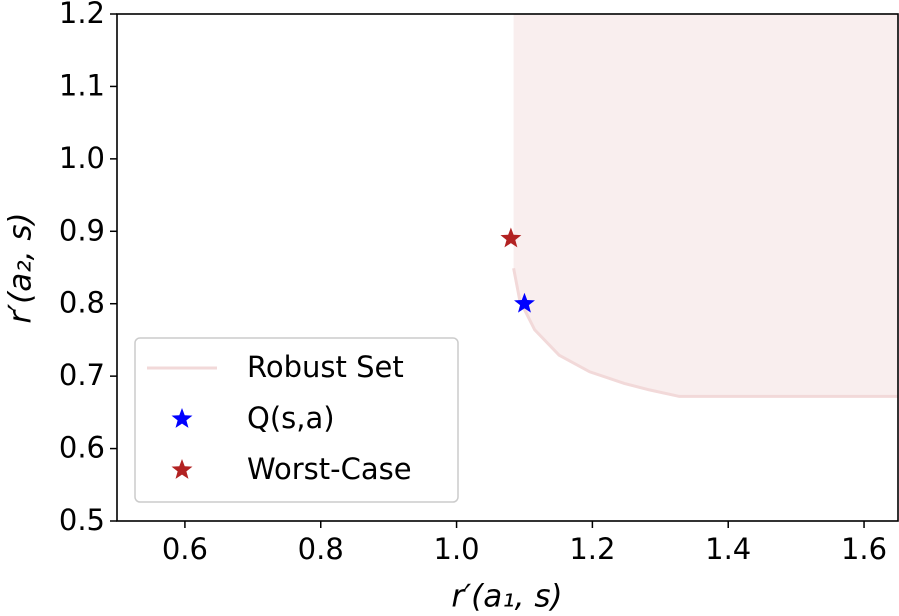 This screenshot has width=899, height=616. I want to click on legend-label: Worst-Case, so click(329, 469).